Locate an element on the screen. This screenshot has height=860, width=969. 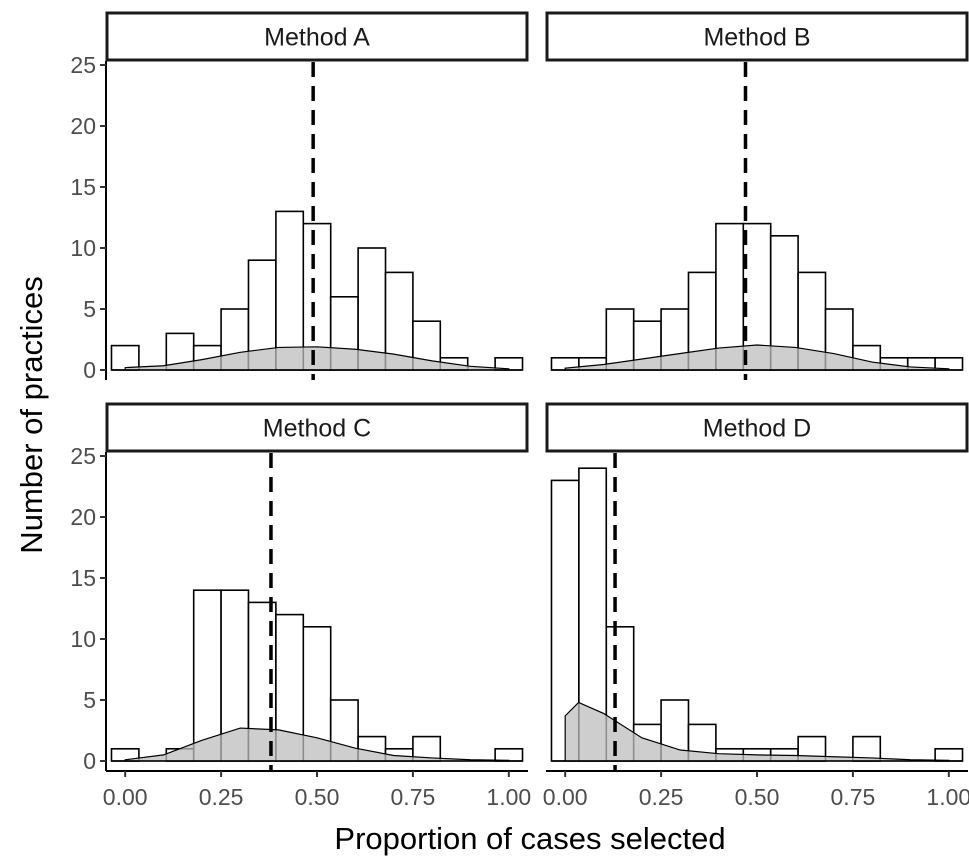
y-axis-title: Number of practices is located at coordinates (31, 414).